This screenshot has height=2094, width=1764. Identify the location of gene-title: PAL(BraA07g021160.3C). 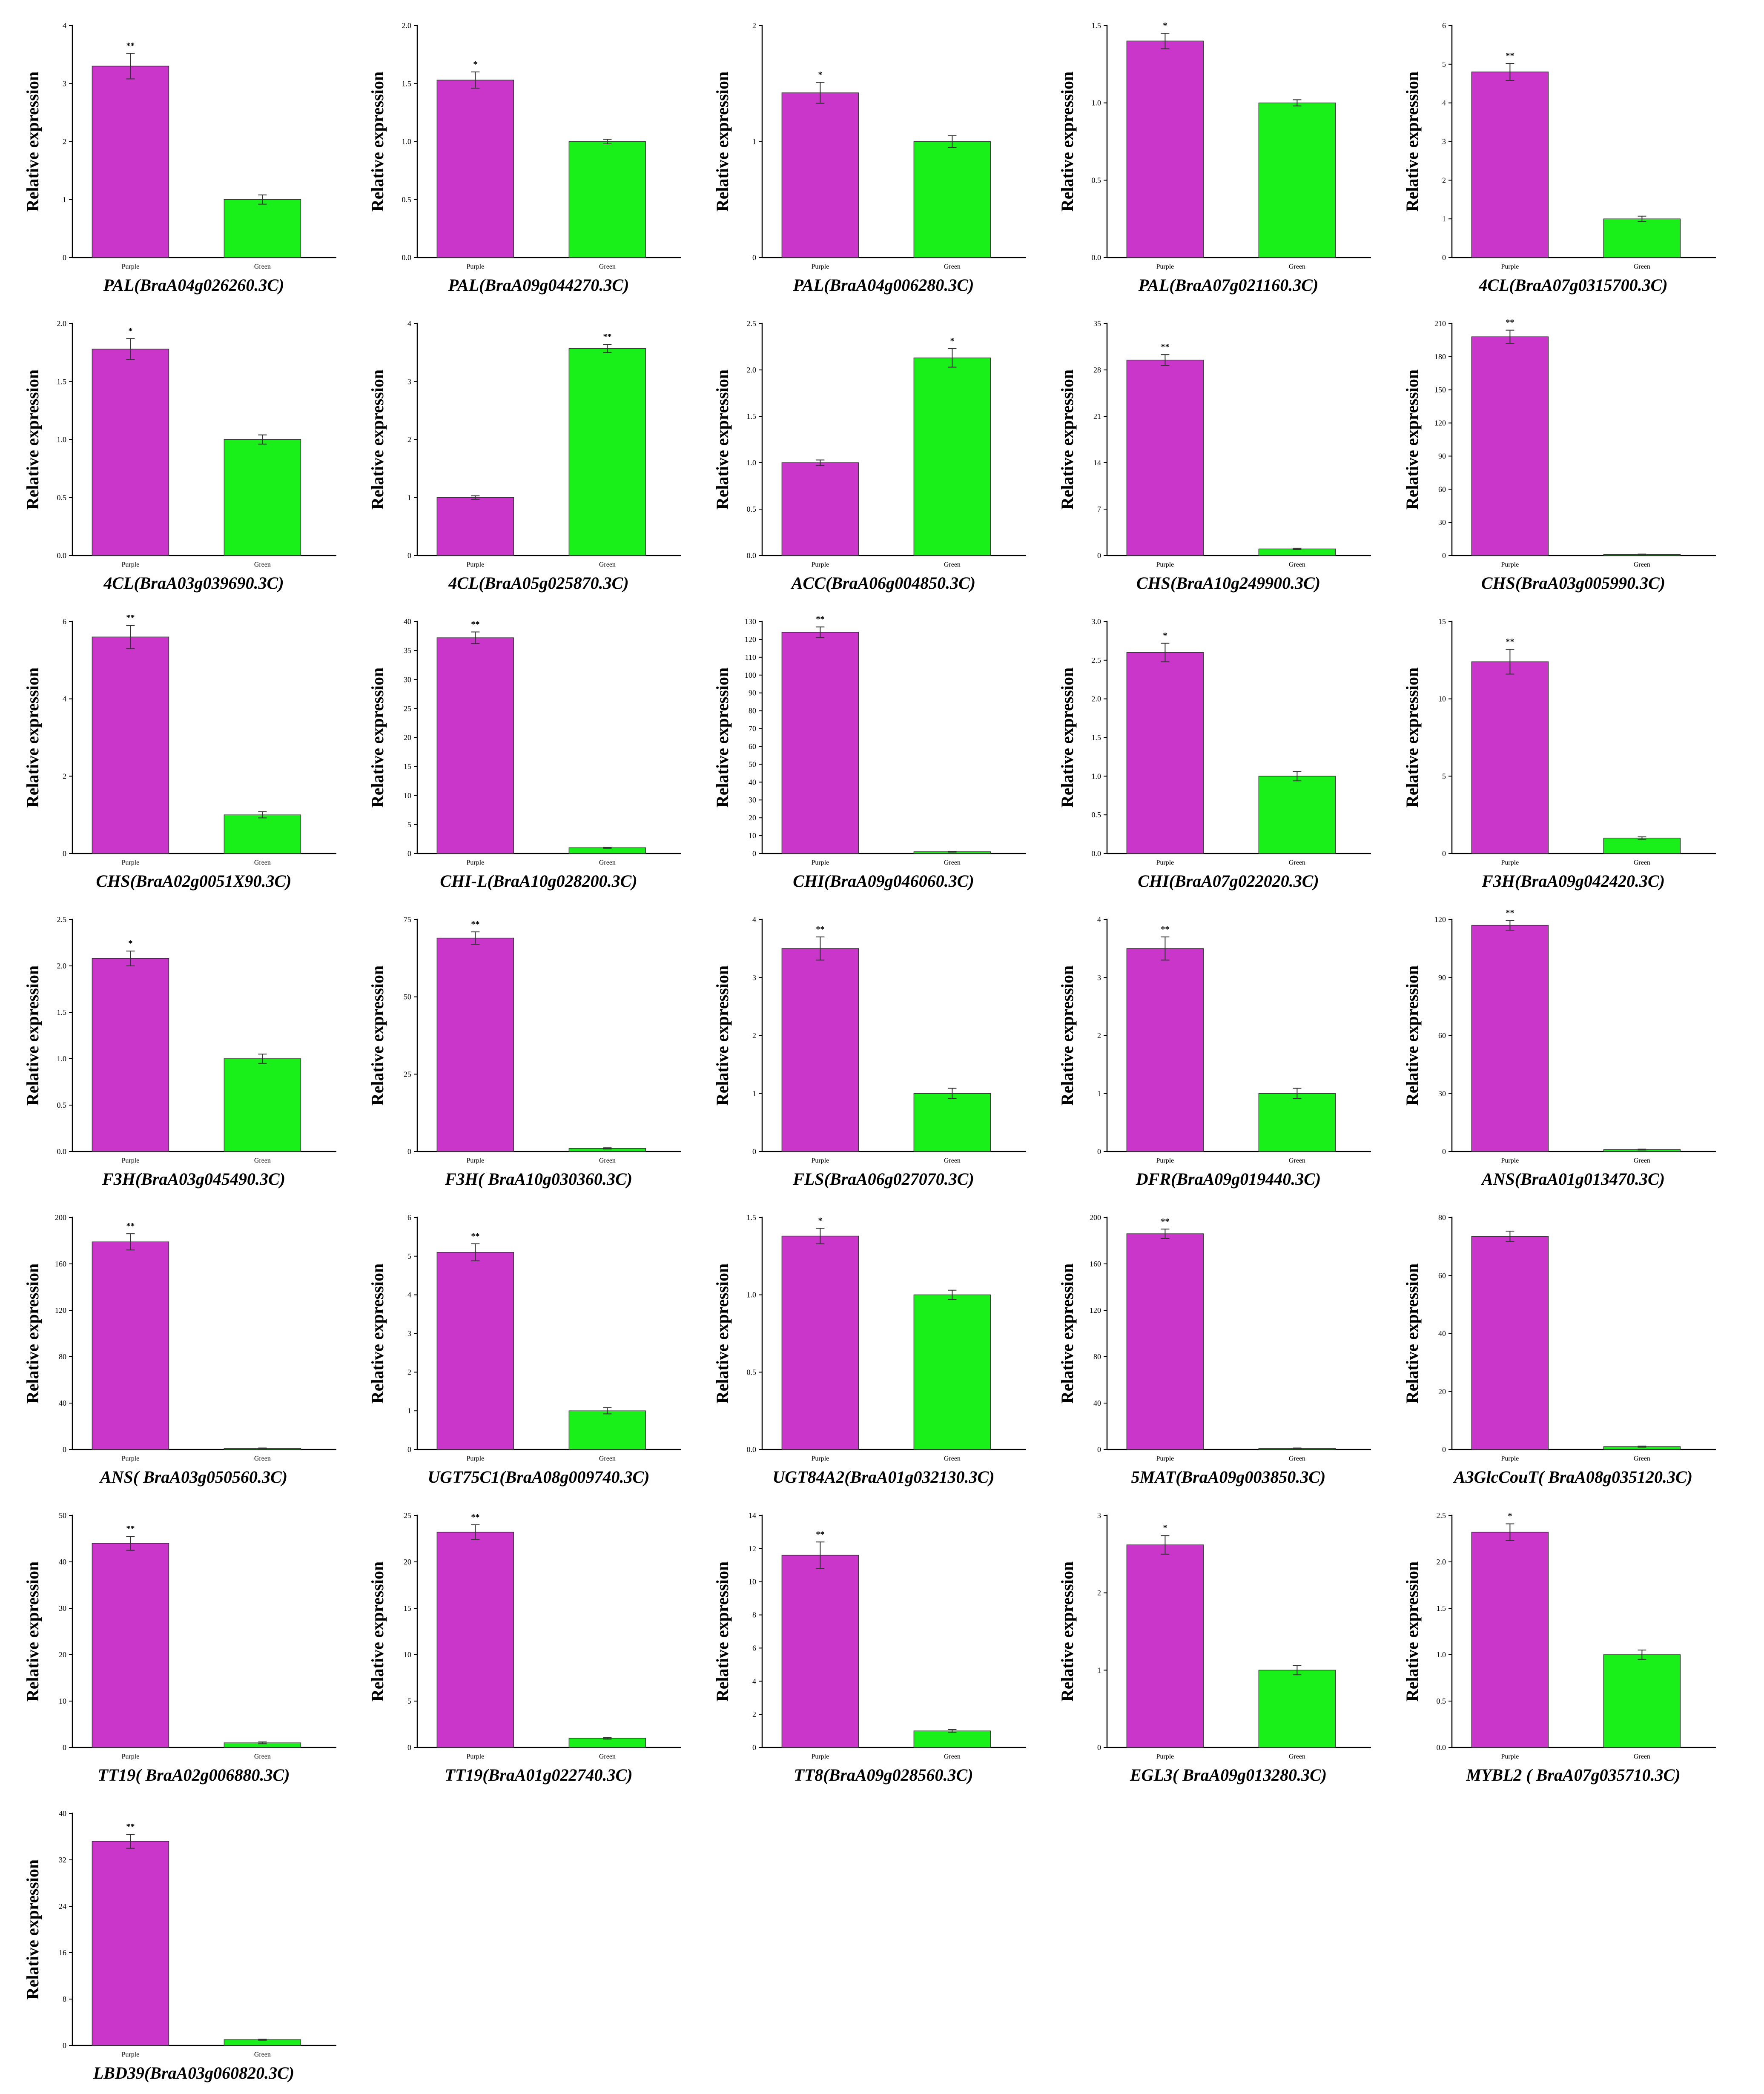
(1228, 285).